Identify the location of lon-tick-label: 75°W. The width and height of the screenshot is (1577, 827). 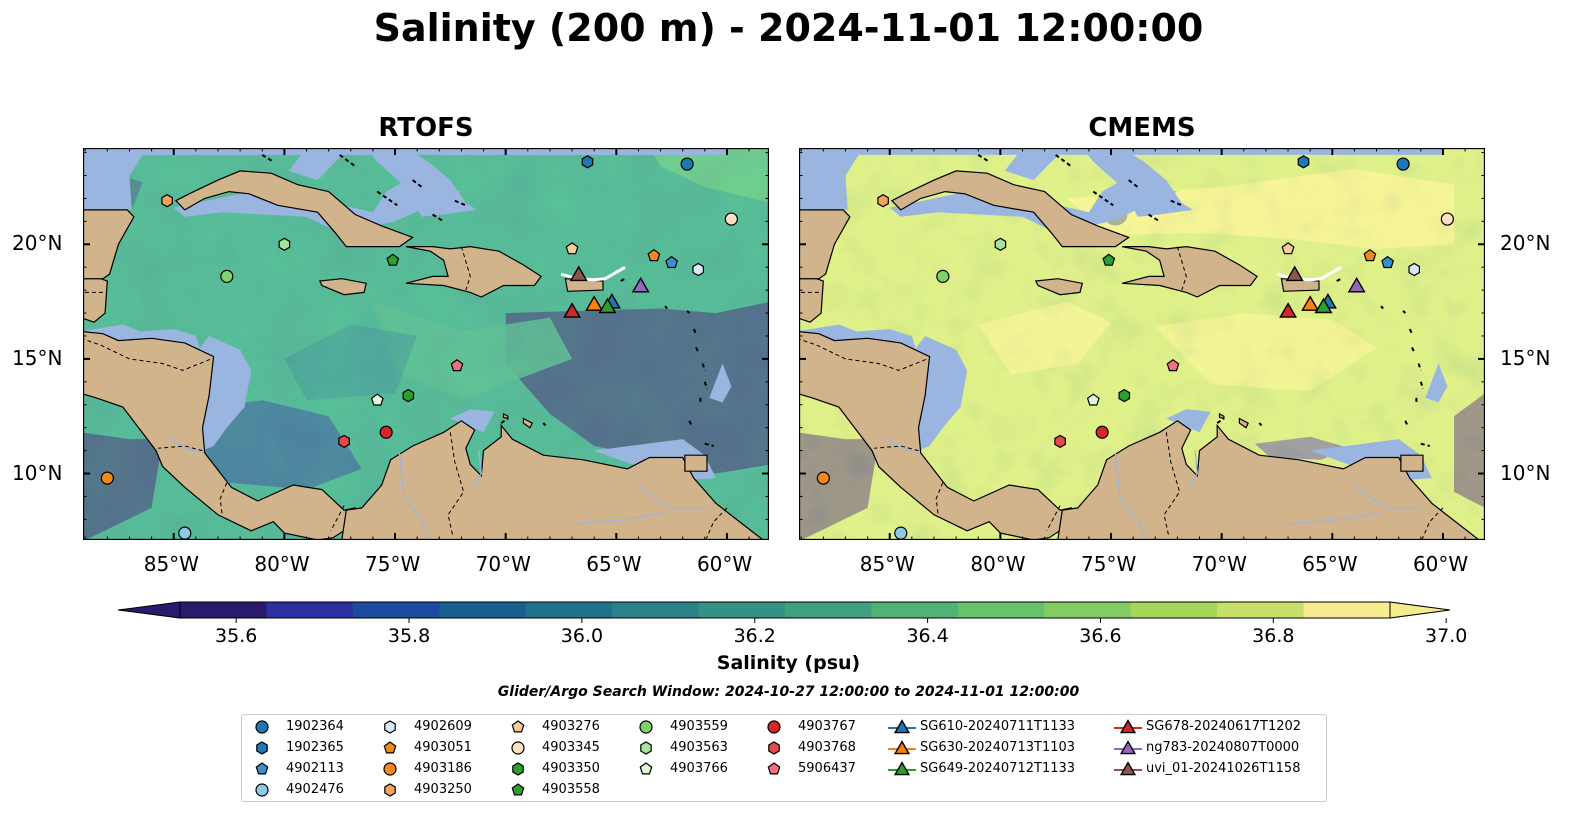
(393, 564).